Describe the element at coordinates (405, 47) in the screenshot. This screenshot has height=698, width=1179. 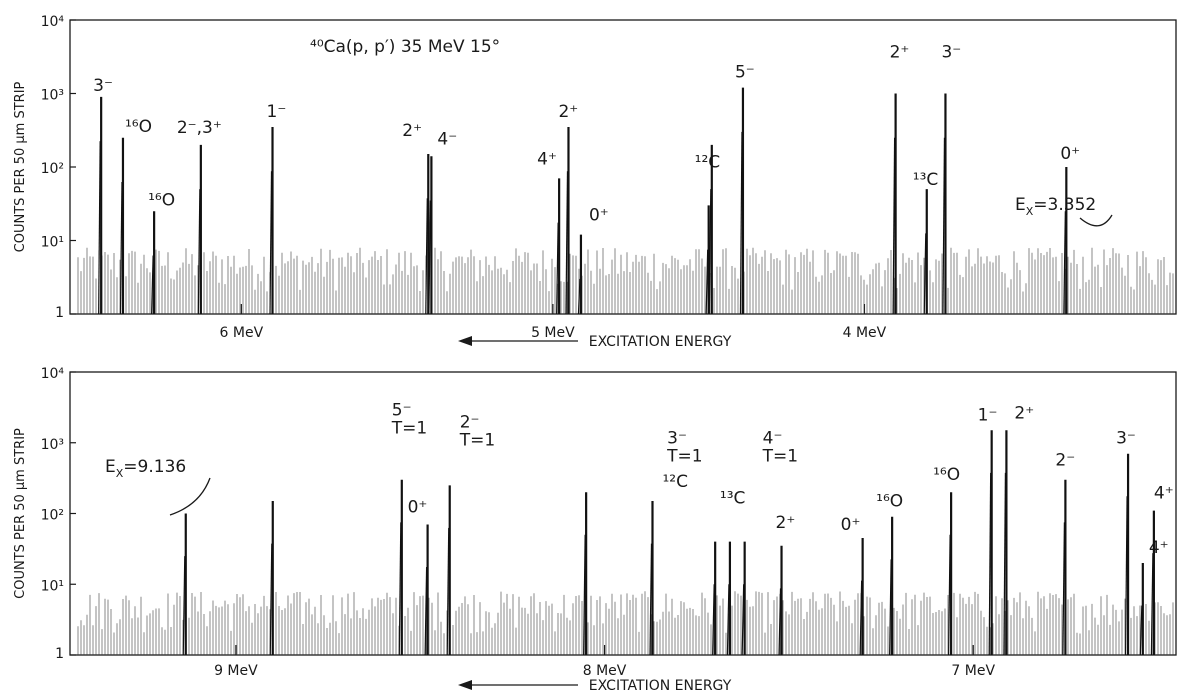
I see `chart-title: ⁴⁰Ca(p, p′) 35 MeV 15°` at that location.